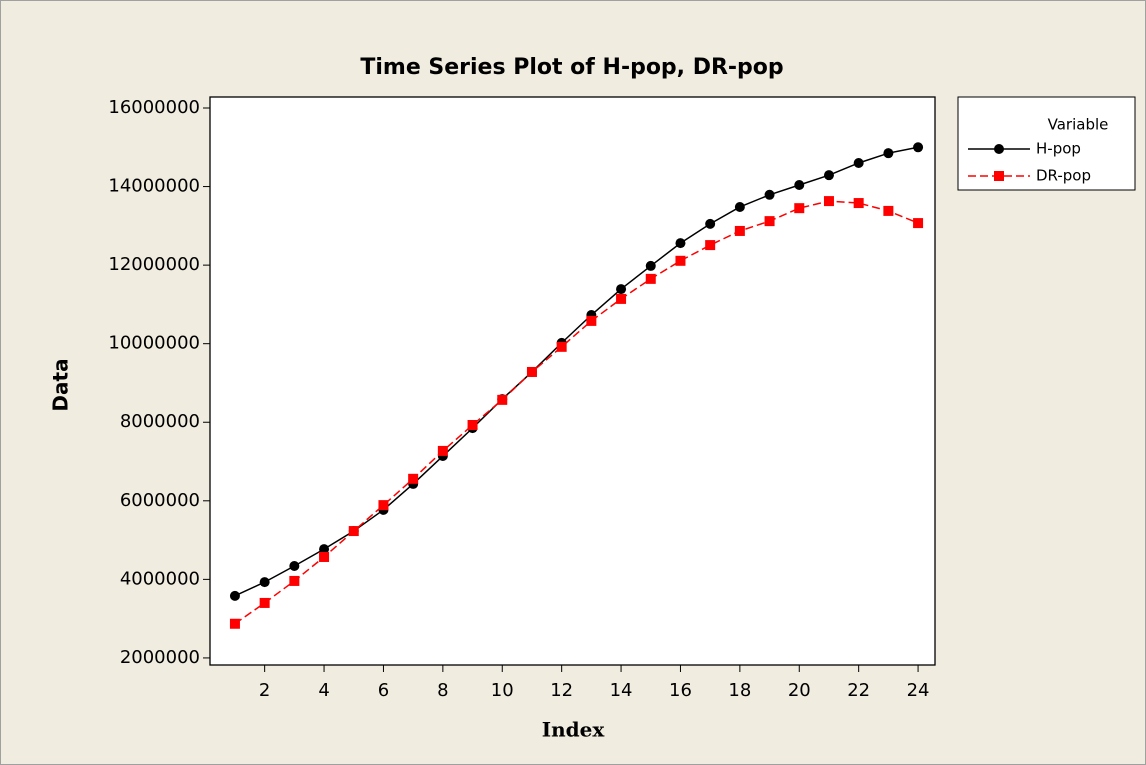  I want to click on y-tick-label: 12000000, so click(154, 264).